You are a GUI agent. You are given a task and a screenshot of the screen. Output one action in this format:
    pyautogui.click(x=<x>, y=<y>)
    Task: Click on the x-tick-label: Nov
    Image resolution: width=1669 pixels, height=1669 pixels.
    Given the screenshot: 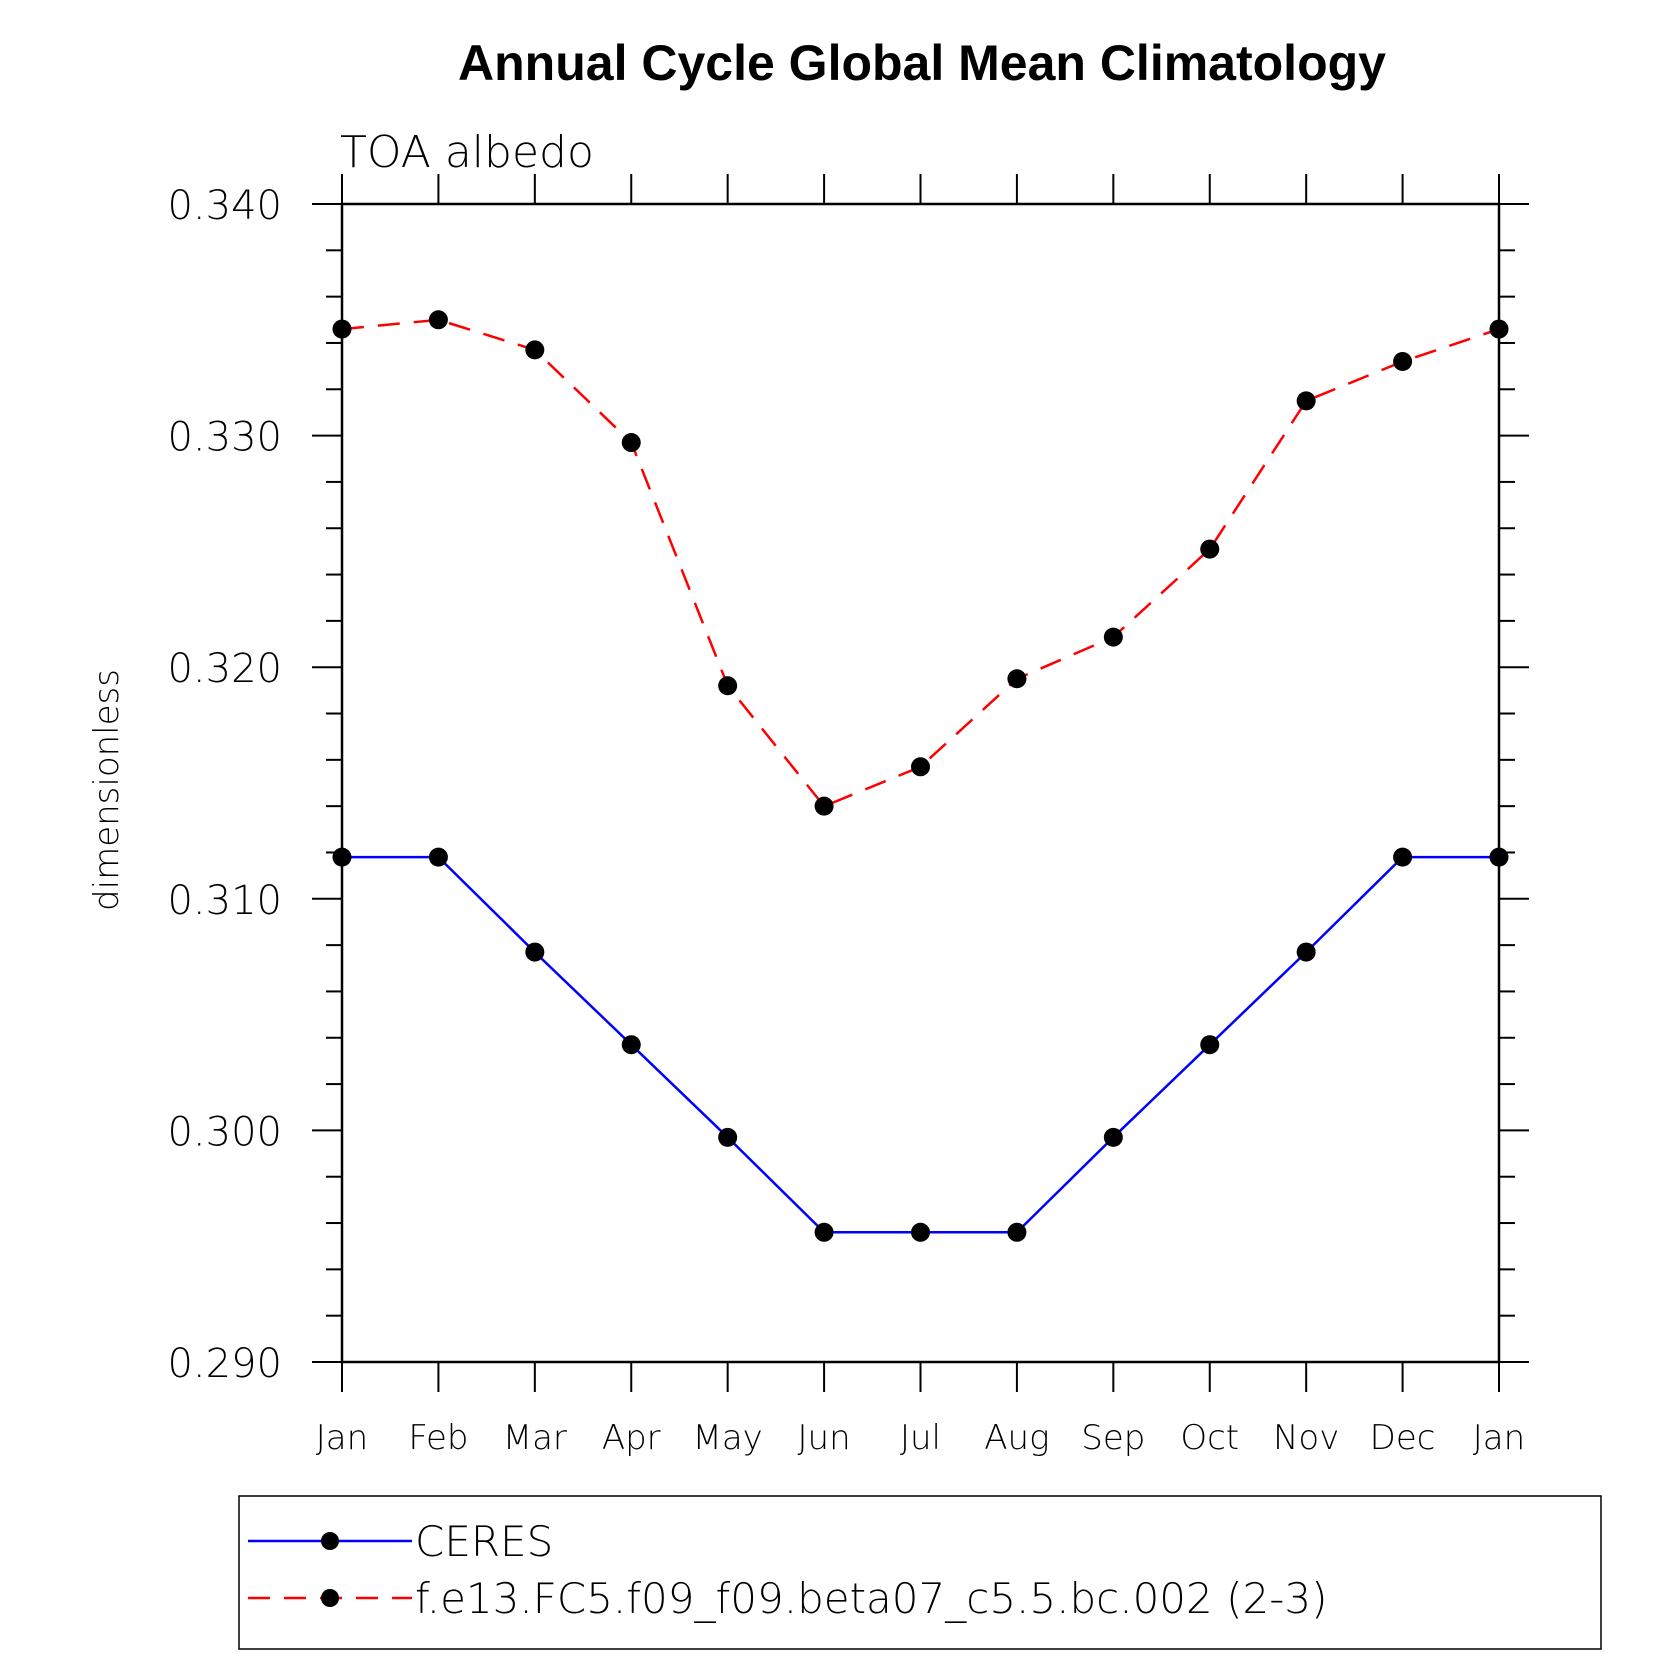 What is the action you would take?
    pyautogui.click(x=1306, y=1438)
    